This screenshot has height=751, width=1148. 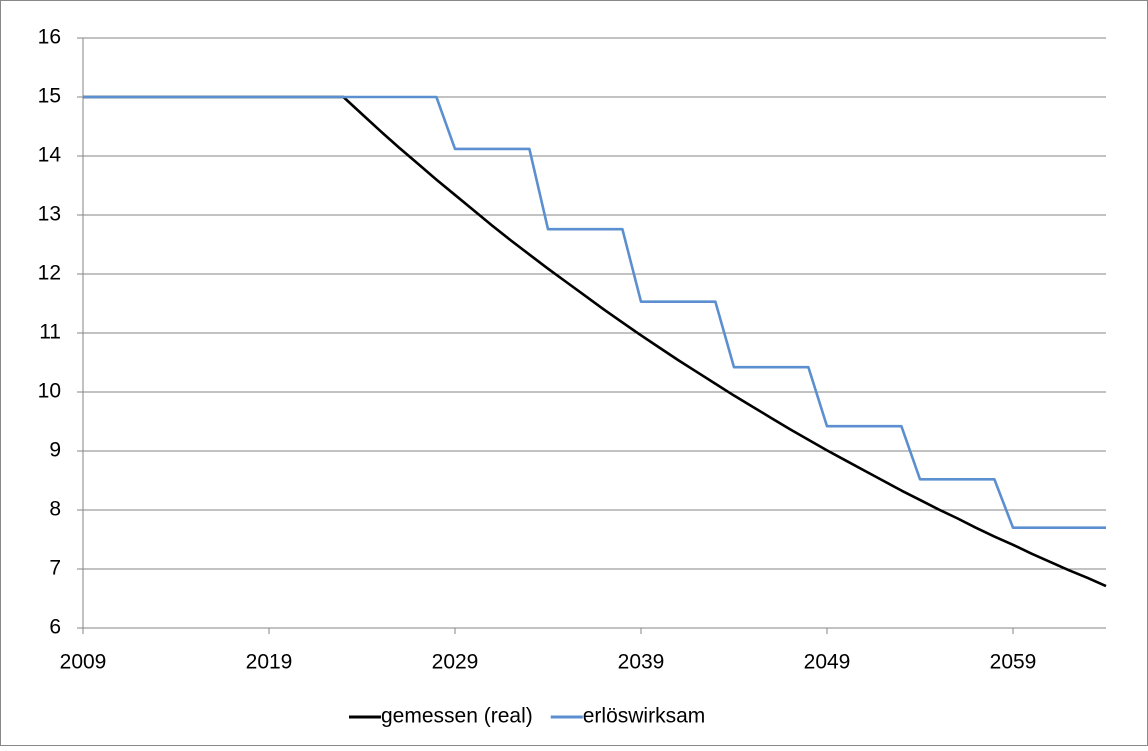 What do you see at coordinates (49, 37) in the screenshot?
I see `y-tick-label: 16` at bounding box center [49, 37].